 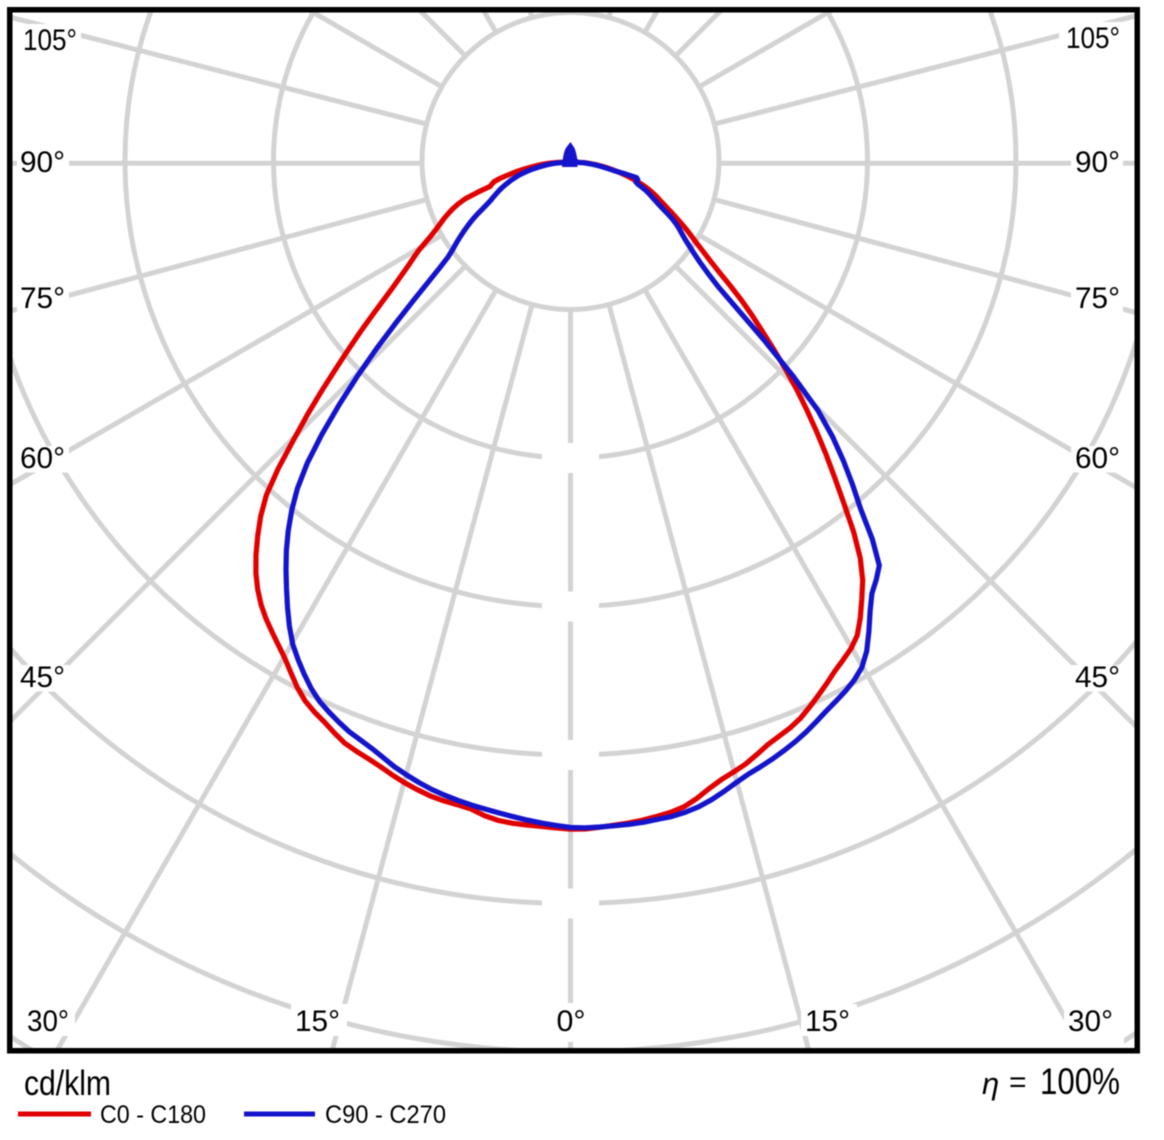 What do you see at coordinates (153, 1115) in the screenshot?
I see `svg-text: C0 - C180` at bounding box center [153, 1115].